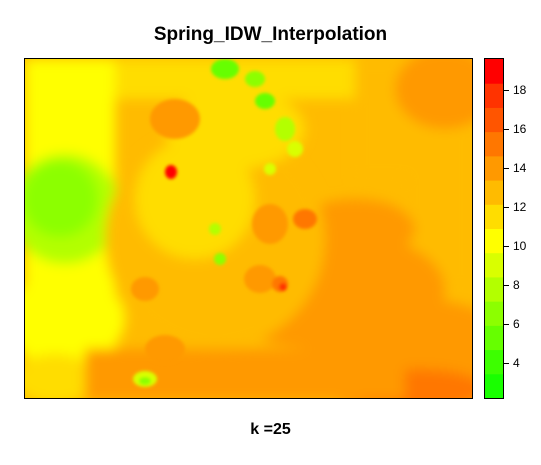 The image size is (541, 465). Describe the element at coordinates (433, 94) in the screenshot. I see `right-top-corner` at that location.